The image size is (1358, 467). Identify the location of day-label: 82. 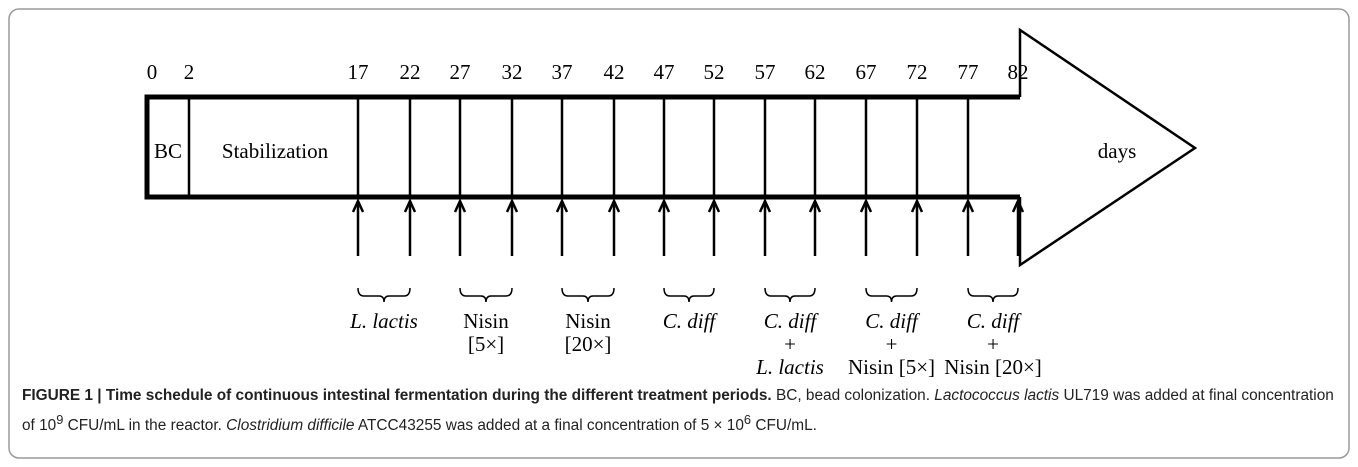
(1018, 72).